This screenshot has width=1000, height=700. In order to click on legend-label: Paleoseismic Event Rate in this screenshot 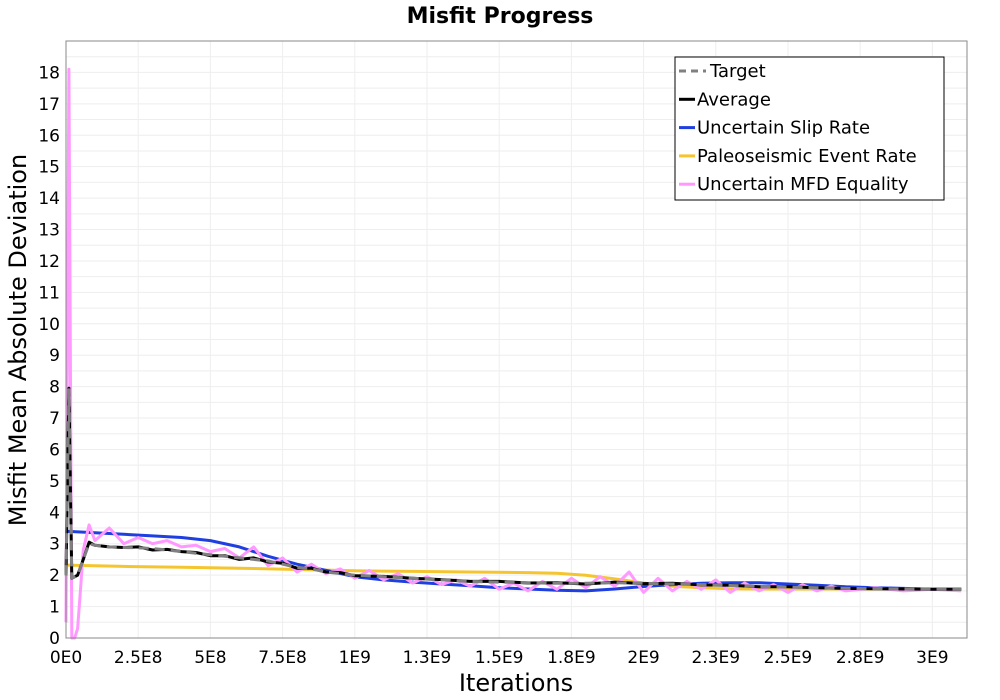, I will do `click(807, 156)`.